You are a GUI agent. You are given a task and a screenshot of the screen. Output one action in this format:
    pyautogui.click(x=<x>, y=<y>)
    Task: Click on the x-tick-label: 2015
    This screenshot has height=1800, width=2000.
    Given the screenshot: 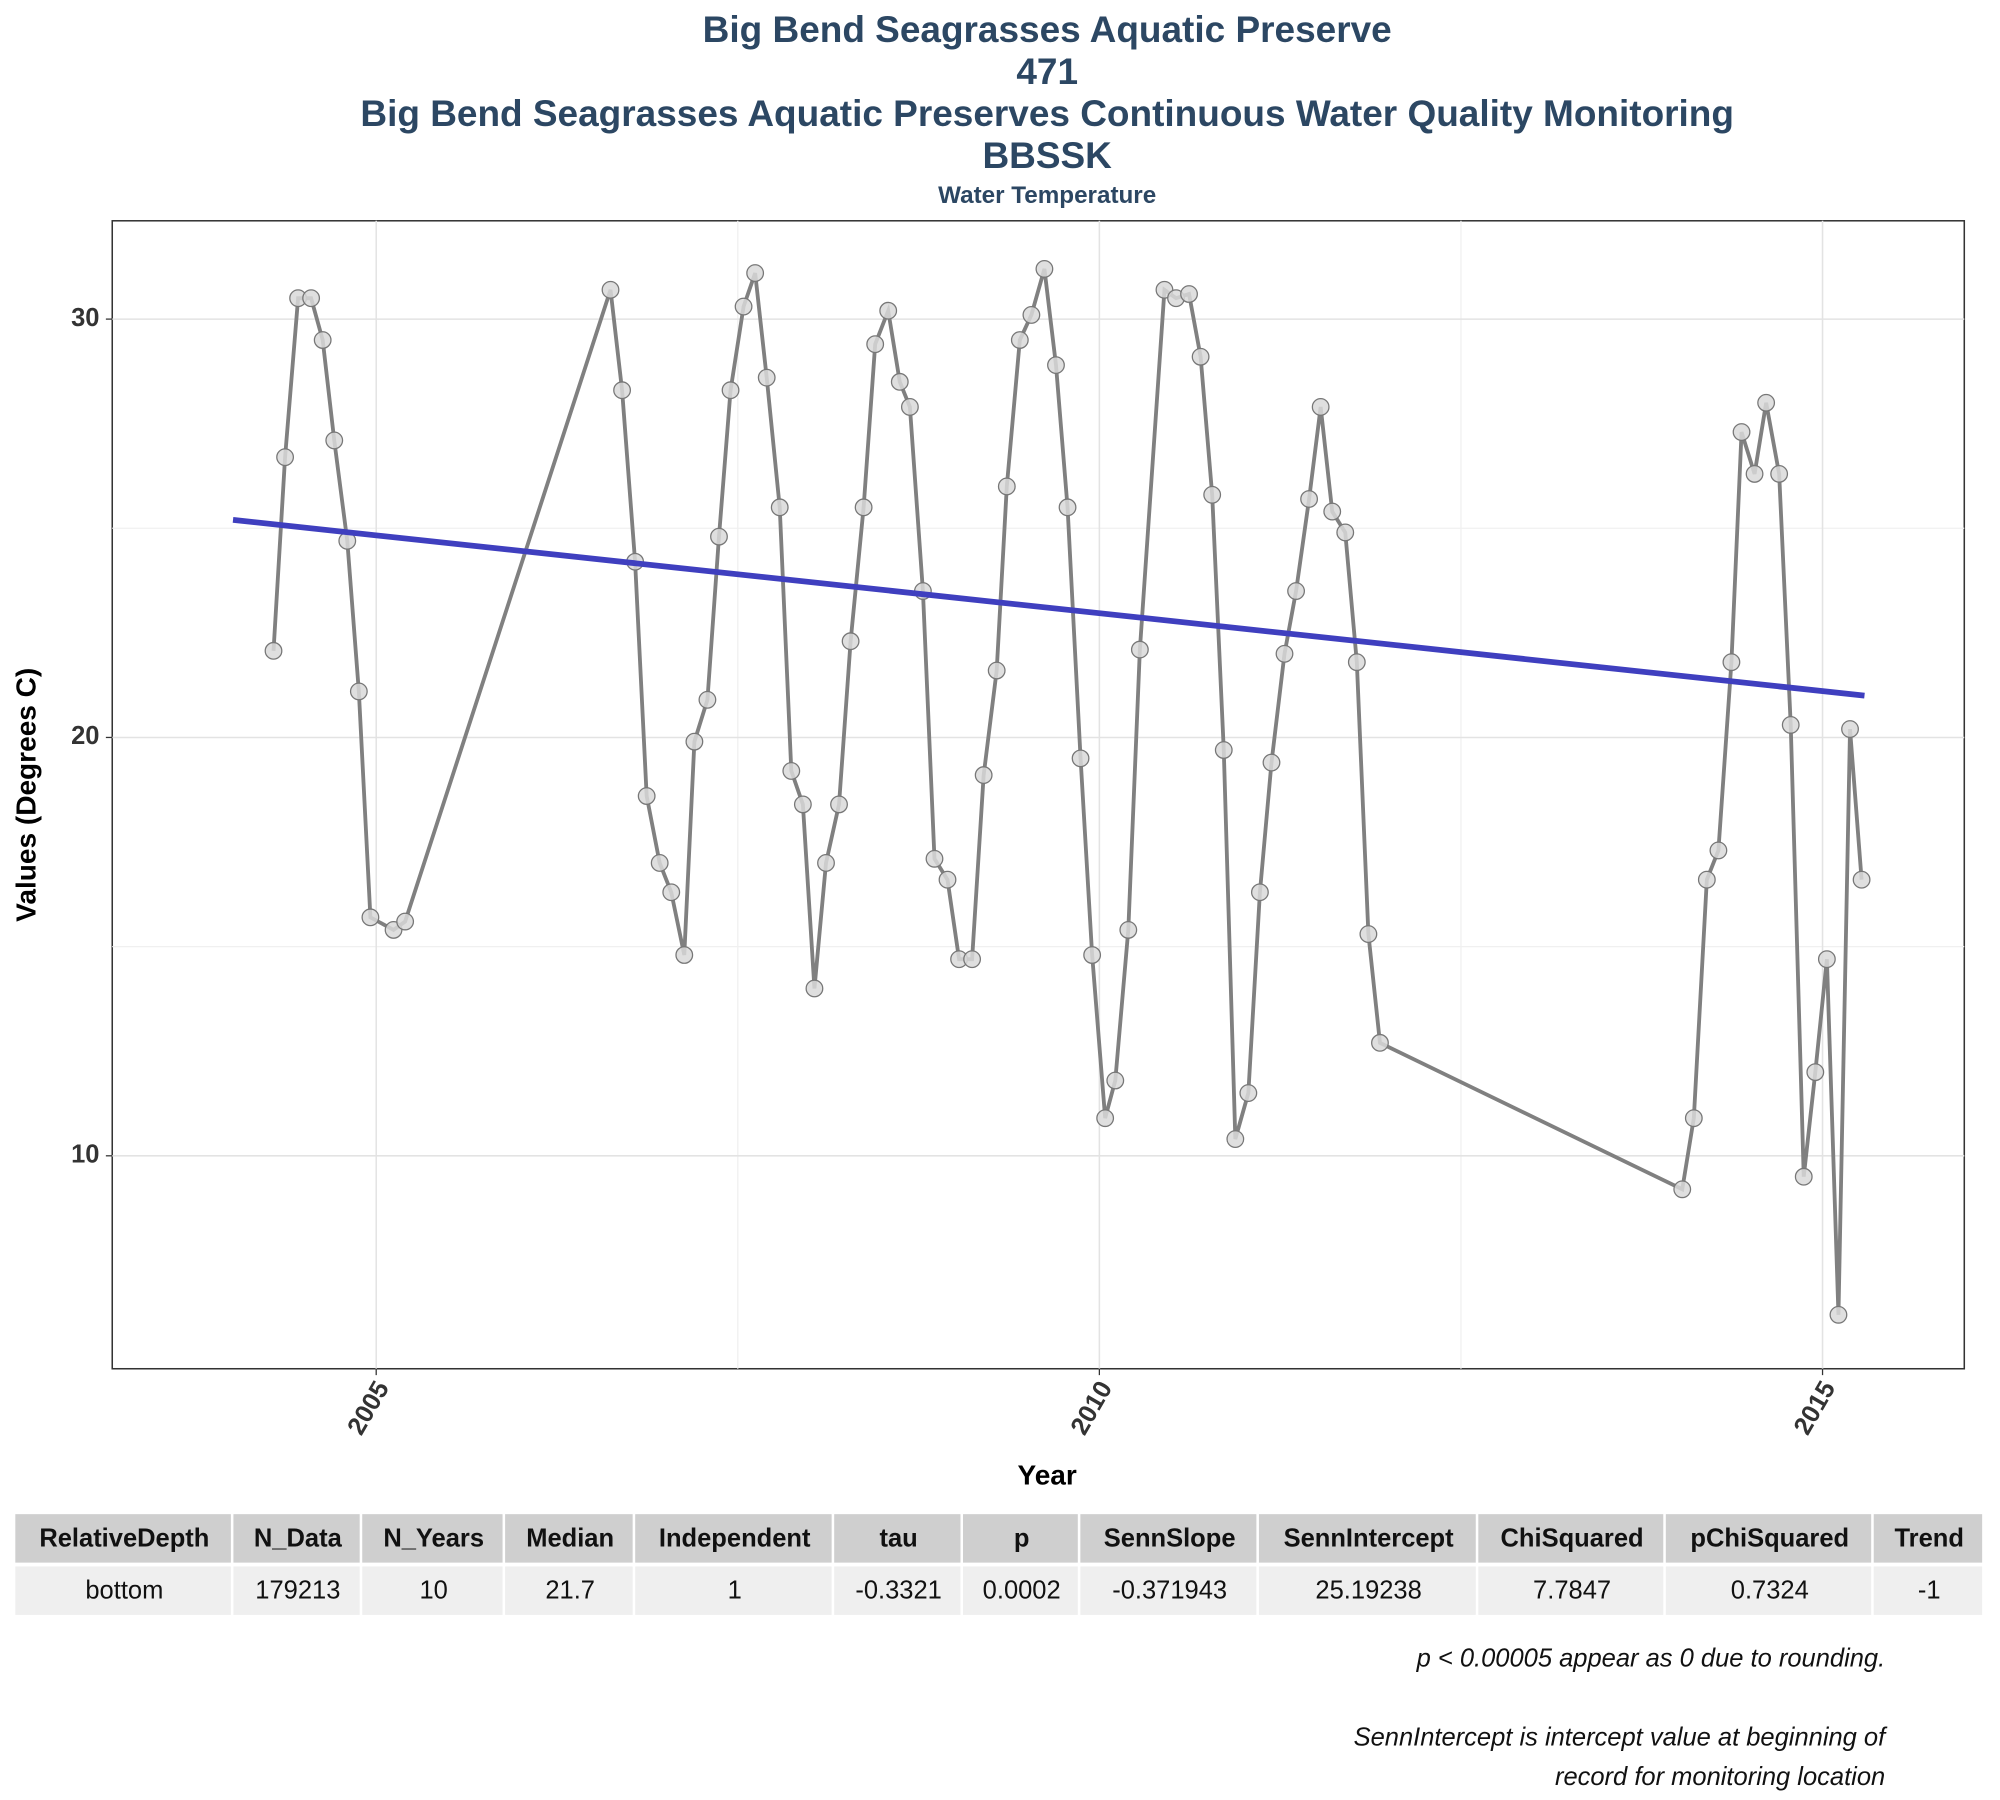 What is the action you would take?
    pyautogui.click(x=1815, y=1407)
    